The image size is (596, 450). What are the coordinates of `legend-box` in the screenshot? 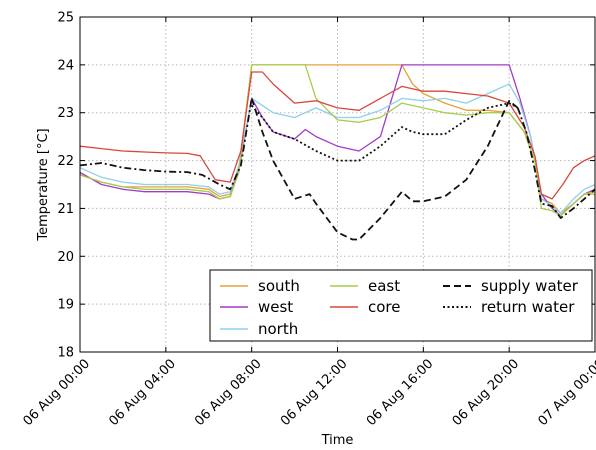 It's located at (401, 305).